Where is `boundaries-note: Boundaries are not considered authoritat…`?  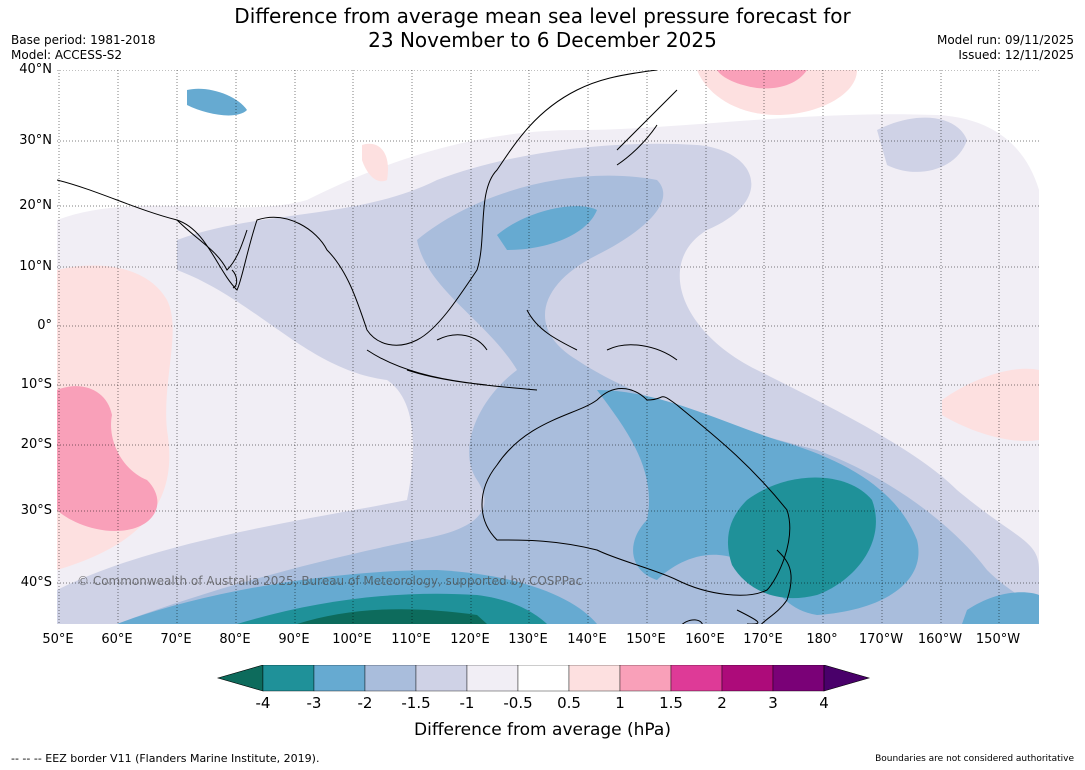 boundaries-note: Boundaries are not considered authoritat… is located at coordinates (974, 759).